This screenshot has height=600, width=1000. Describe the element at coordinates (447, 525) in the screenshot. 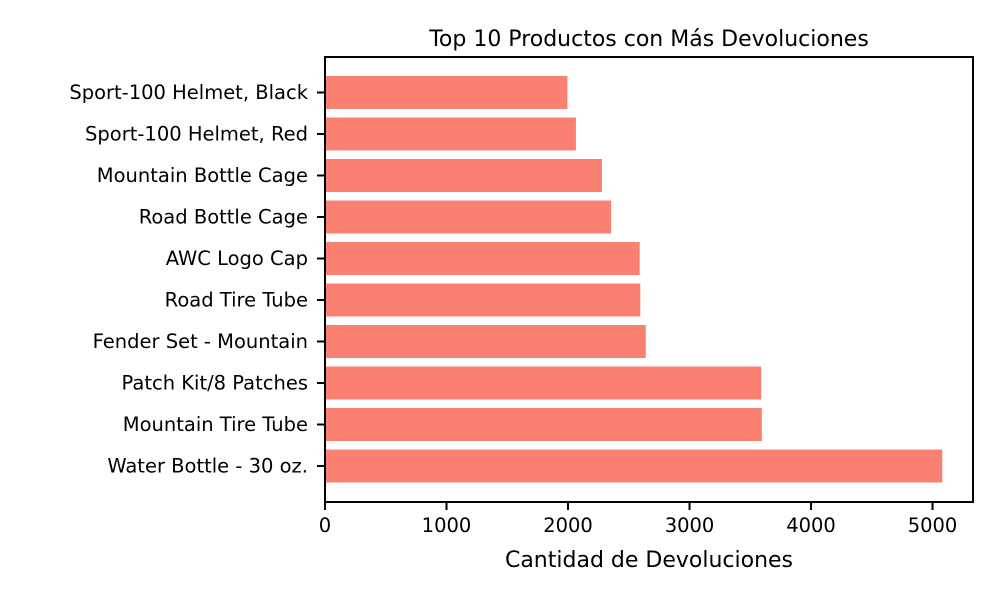

I see `x-tick-label: 1000` at that location.